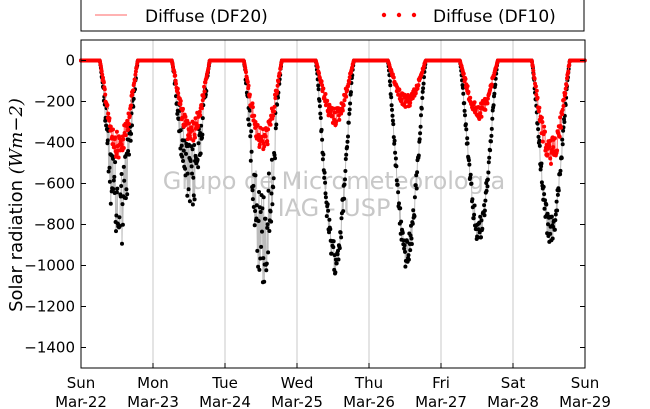 Image resolution: width=650 pixels, height=409 pixels. I want to click on x-tick-label-day-5: Fri, so click(441, 383).